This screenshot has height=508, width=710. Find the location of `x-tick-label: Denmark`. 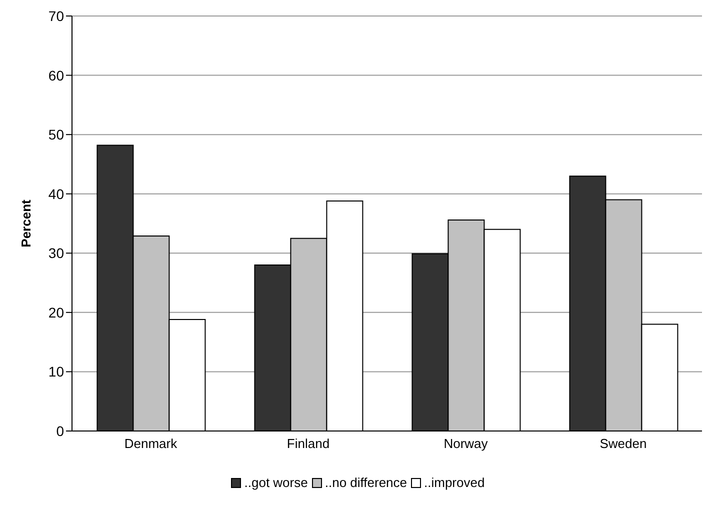

x-tick-label: Denmark is located at coordinates (151, 444).